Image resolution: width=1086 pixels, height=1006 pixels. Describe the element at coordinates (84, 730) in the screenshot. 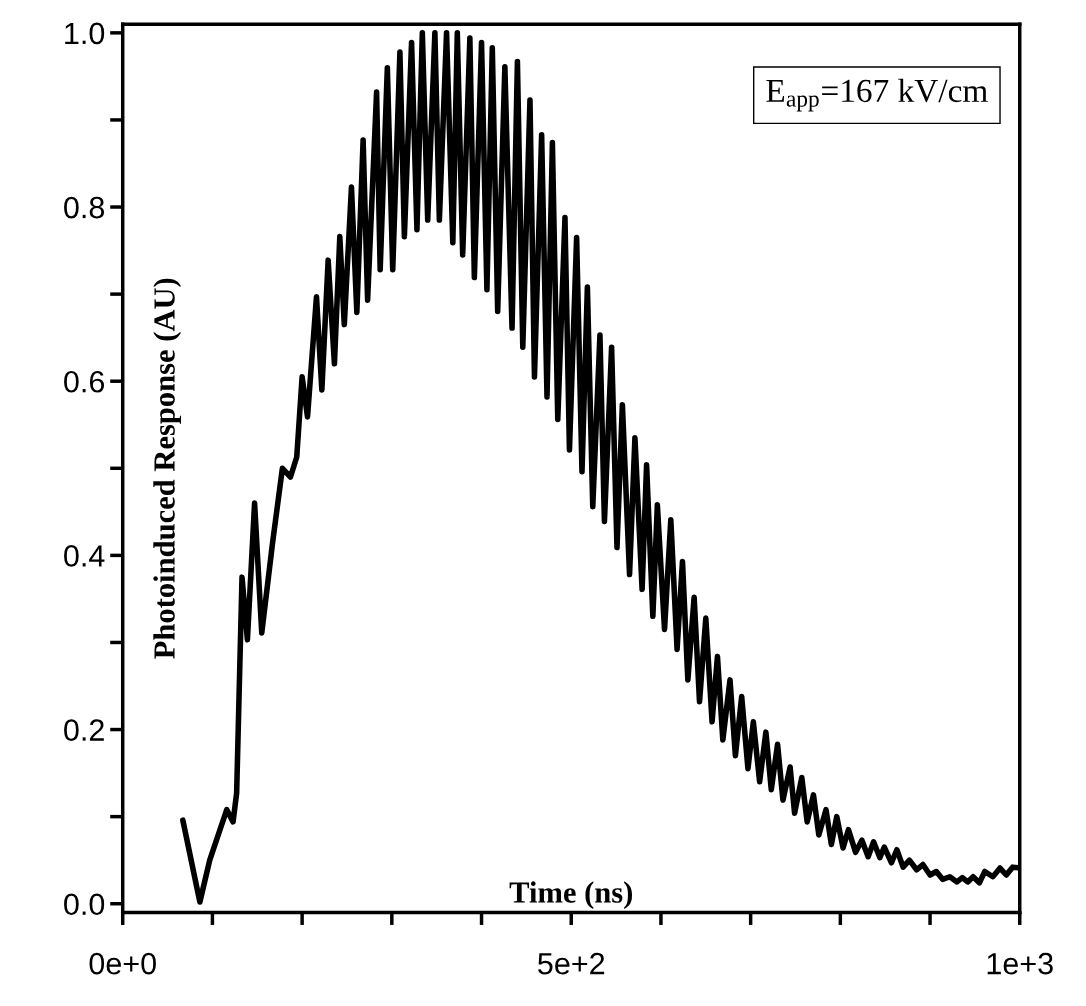

I see `y-tick-label: 0.2` at that location.